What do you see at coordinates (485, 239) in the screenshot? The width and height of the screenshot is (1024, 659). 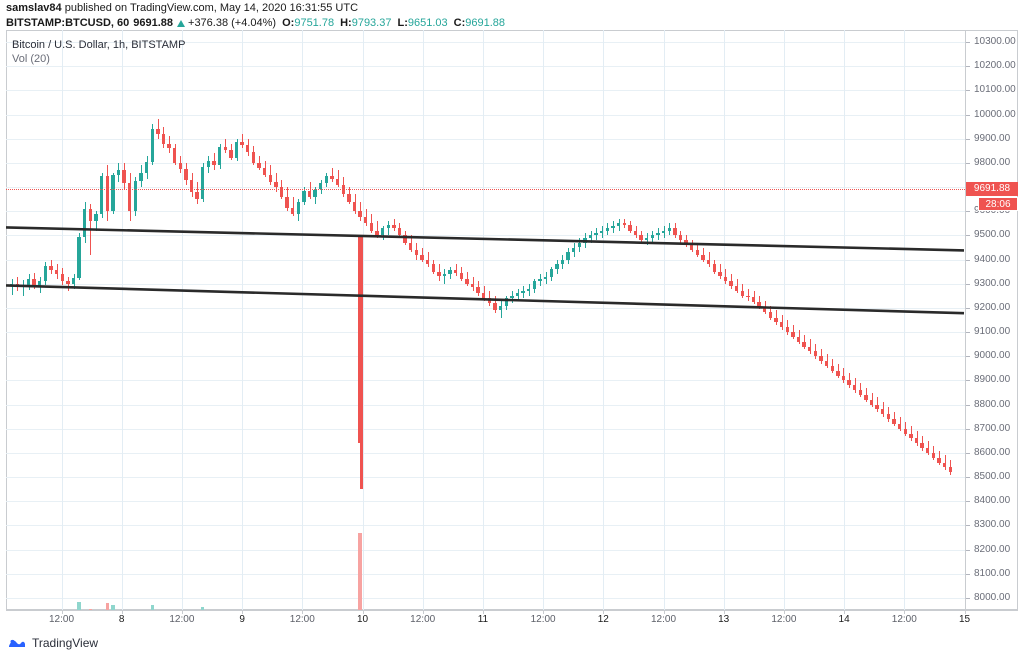 I see `upper-resistance` at bounding box center [485, 239].